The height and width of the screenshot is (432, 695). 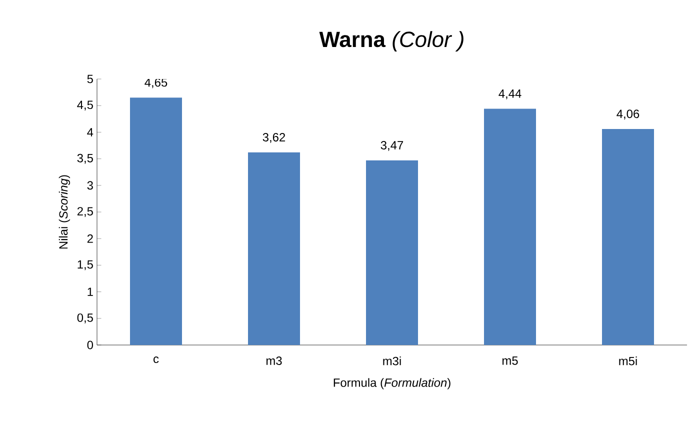 What do you see at coordinates (274, 138) in the screenshot?
I see `data-label: 3,62` at bounding box center [274, 138].